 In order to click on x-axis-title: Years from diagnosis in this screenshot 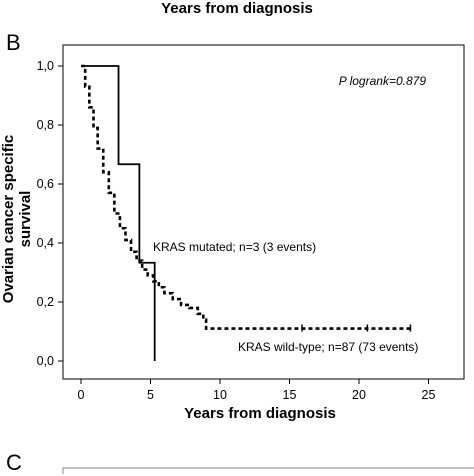, I will do `click(260, 413)`.